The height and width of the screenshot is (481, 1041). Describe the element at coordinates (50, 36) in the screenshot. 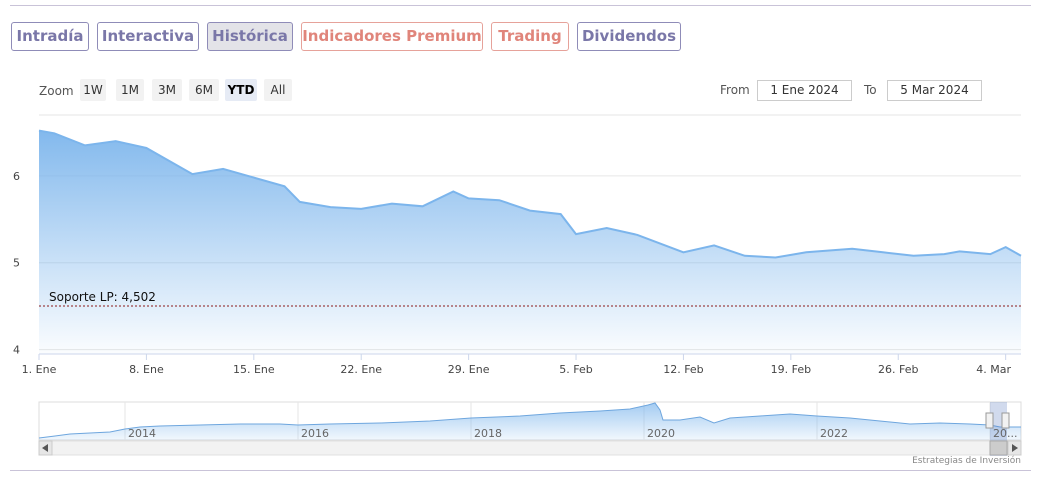

I see `tab-intradia: Intradía` at that location.